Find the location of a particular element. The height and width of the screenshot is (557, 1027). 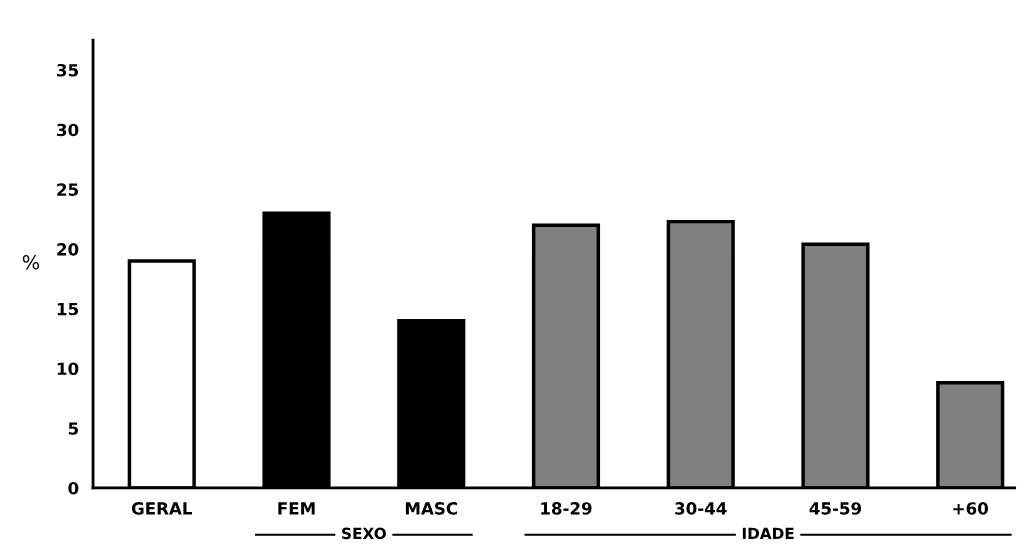

text: IDADE is located at coordinates (768, 533).